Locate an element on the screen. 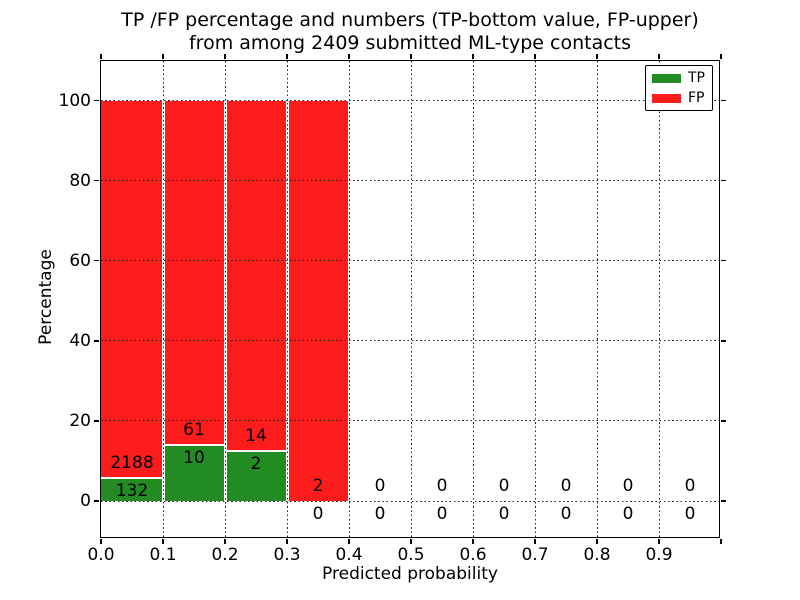 This screenshot has width=800, height=600. fp-count-label: 14 is located at coordinates (256, 435).